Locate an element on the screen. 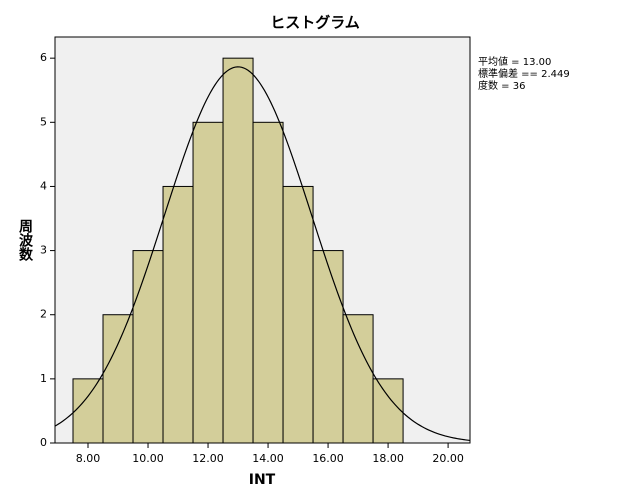 The image size is (629, 504). x-tick-label: 10.00 is located at coordinates (148, 458).